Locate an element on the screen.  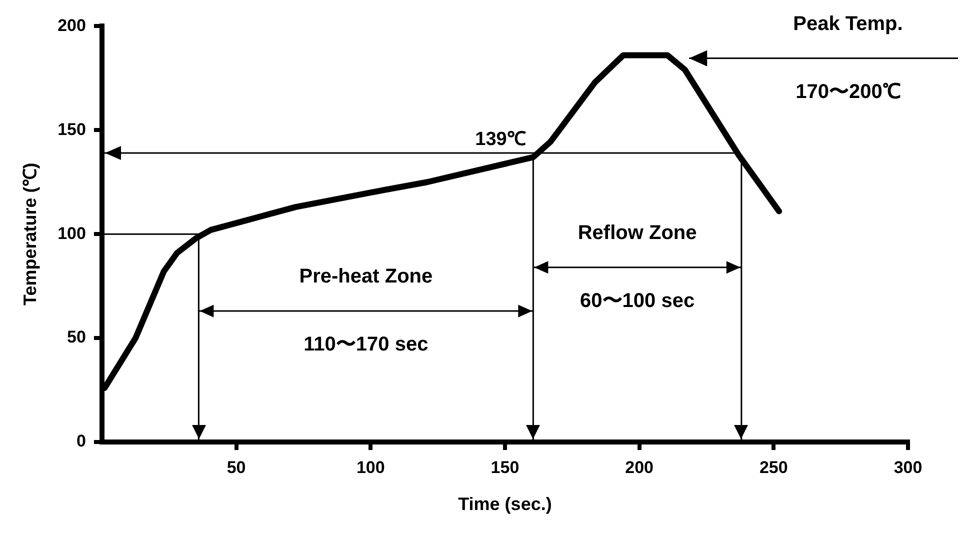
y-tick-label: 100 is located at coordinates (72, 233).